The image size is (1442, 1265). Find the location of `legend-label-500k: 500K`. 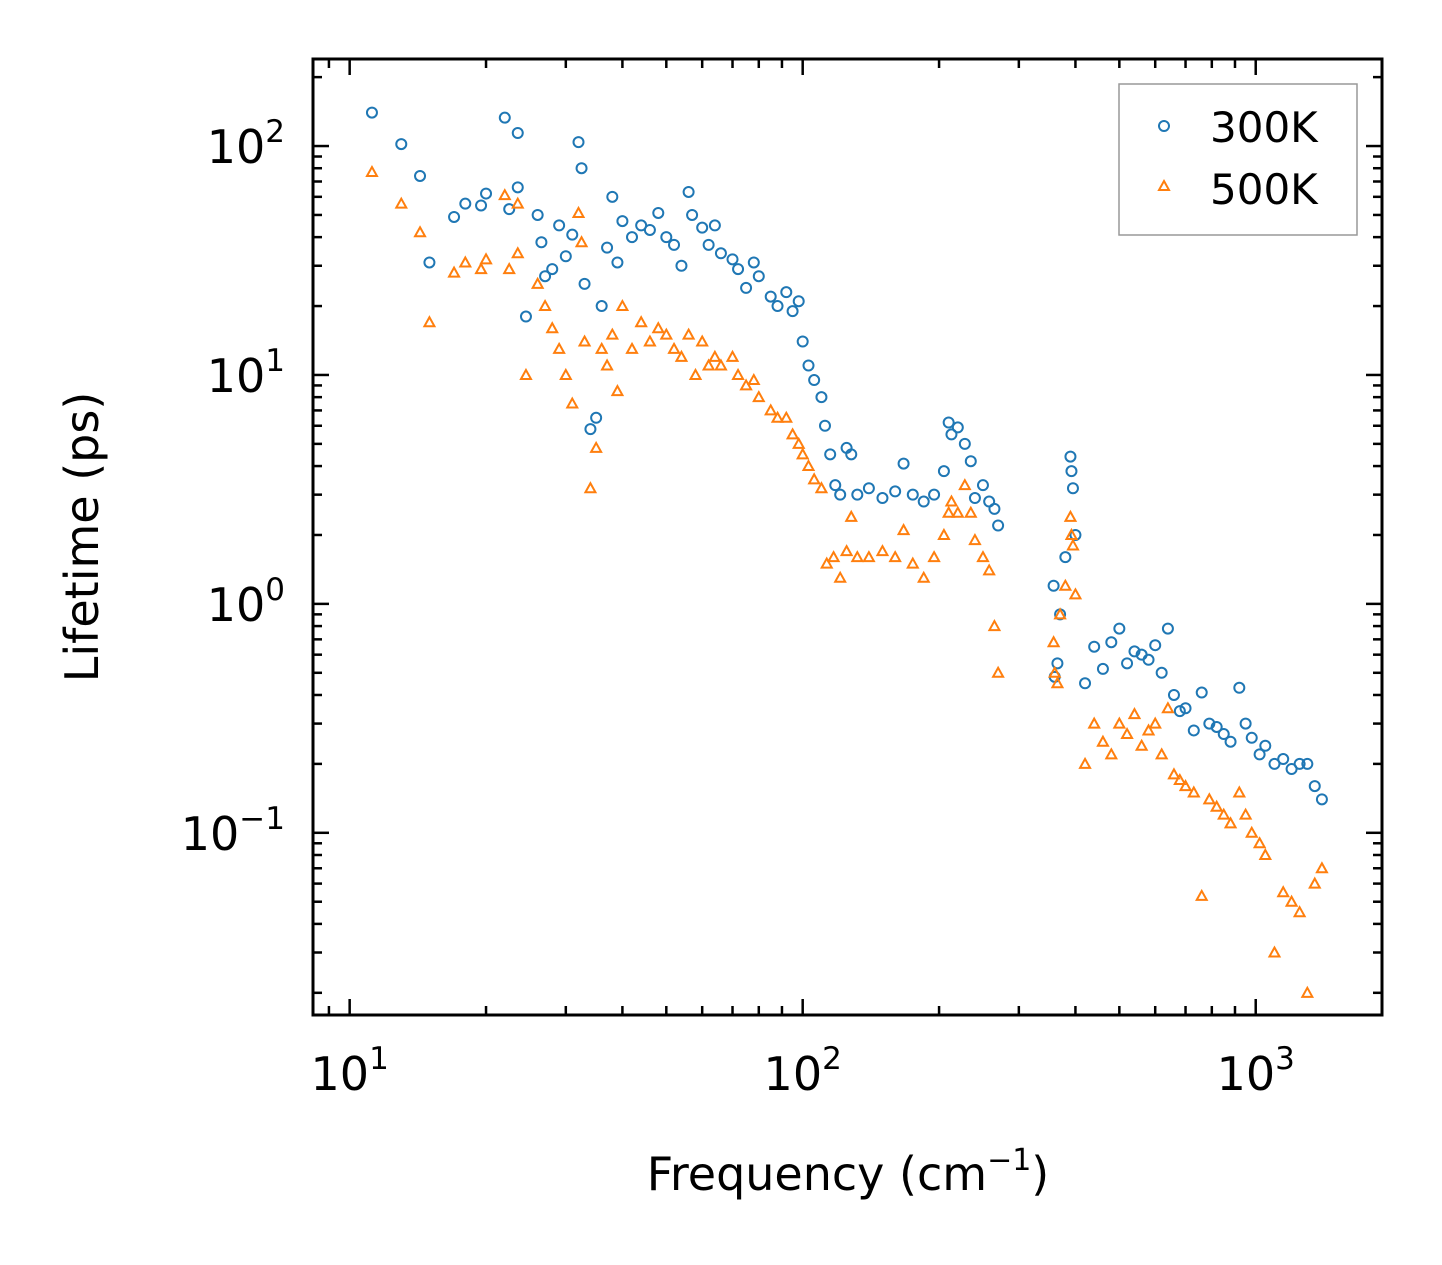

legend-label-500k: 500K is located at coordinates (1264, 189).